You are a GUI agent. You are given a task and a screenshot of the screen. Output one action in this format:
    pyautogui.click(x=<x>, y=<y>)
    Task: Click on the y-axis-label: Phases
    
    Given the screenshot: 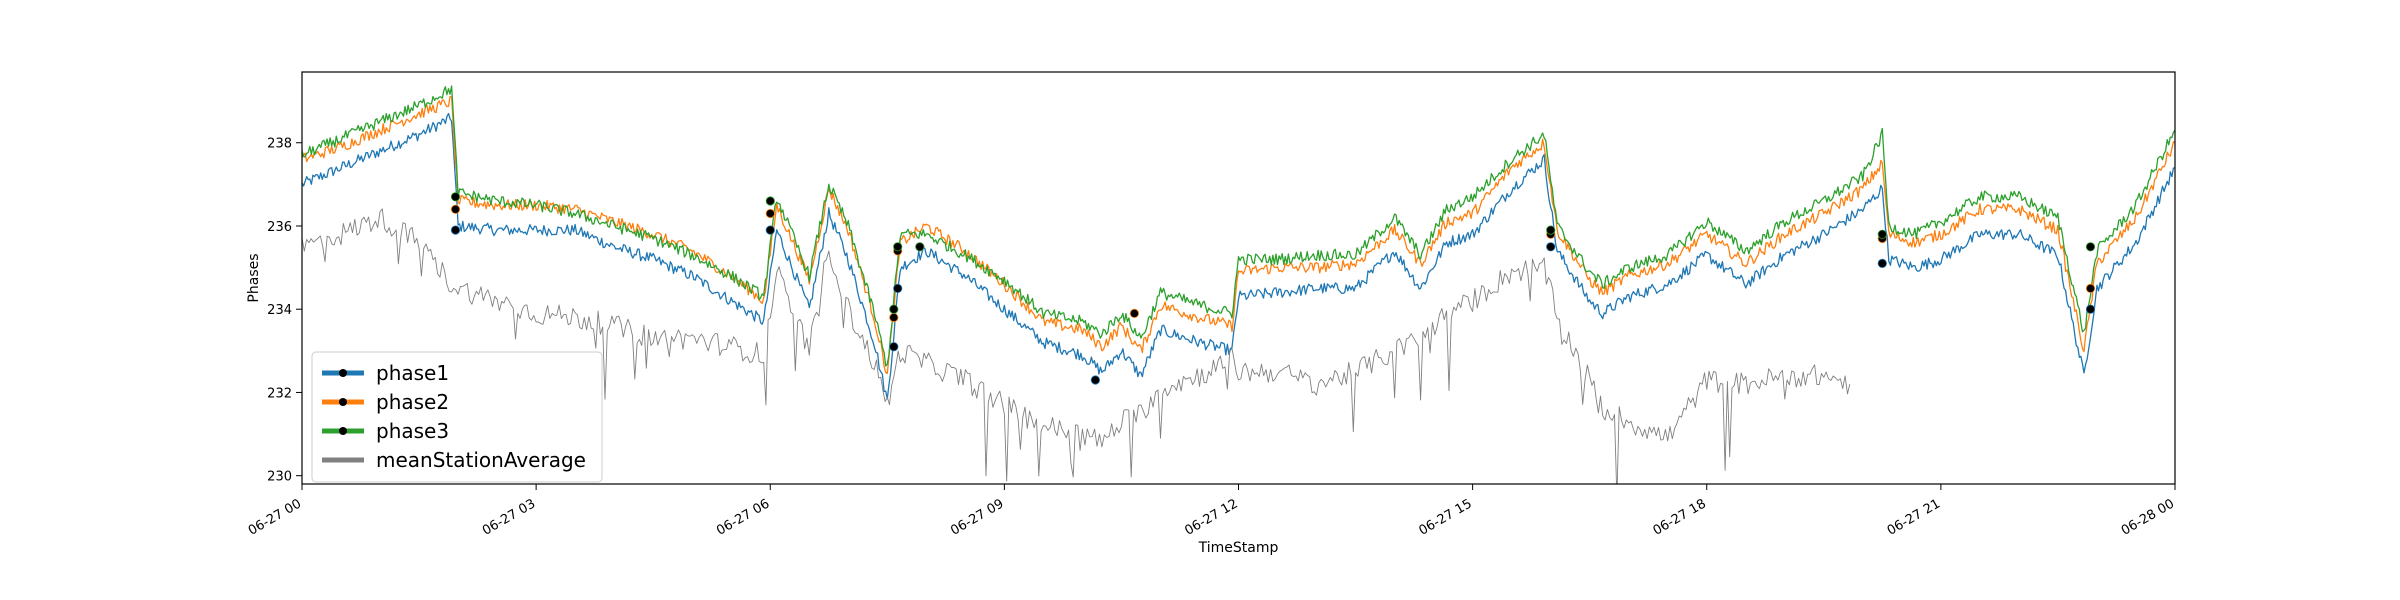 What is the action you would take?
    pyautogui.click(x=254, y=277)
    